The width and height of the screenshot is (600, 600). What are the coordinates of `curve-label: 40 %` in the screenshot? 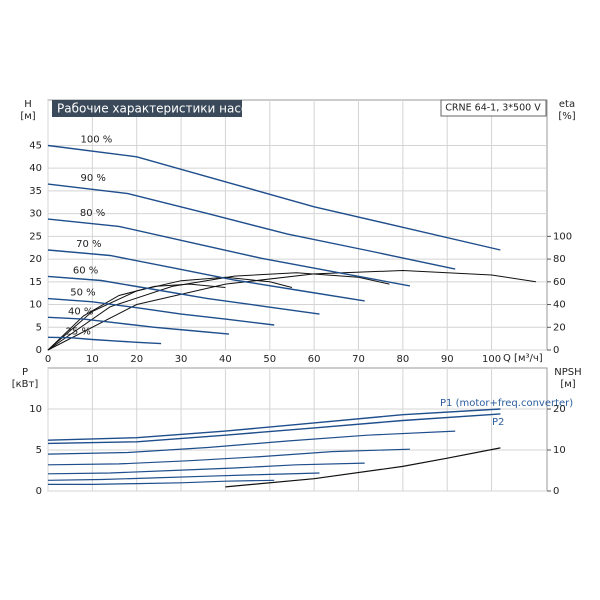 It's located at (80, 311).